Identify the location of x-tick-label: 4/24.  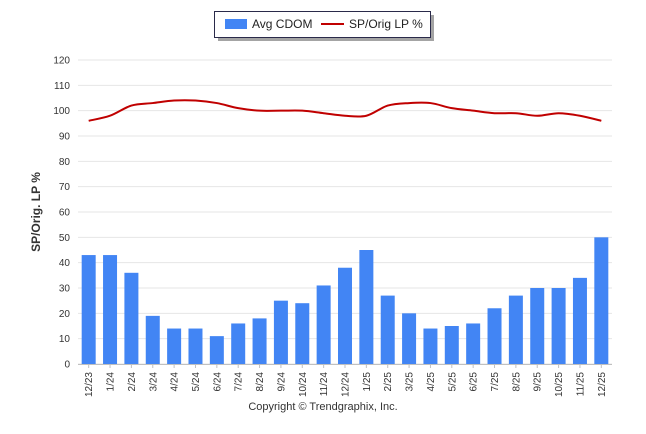
(175, 382).